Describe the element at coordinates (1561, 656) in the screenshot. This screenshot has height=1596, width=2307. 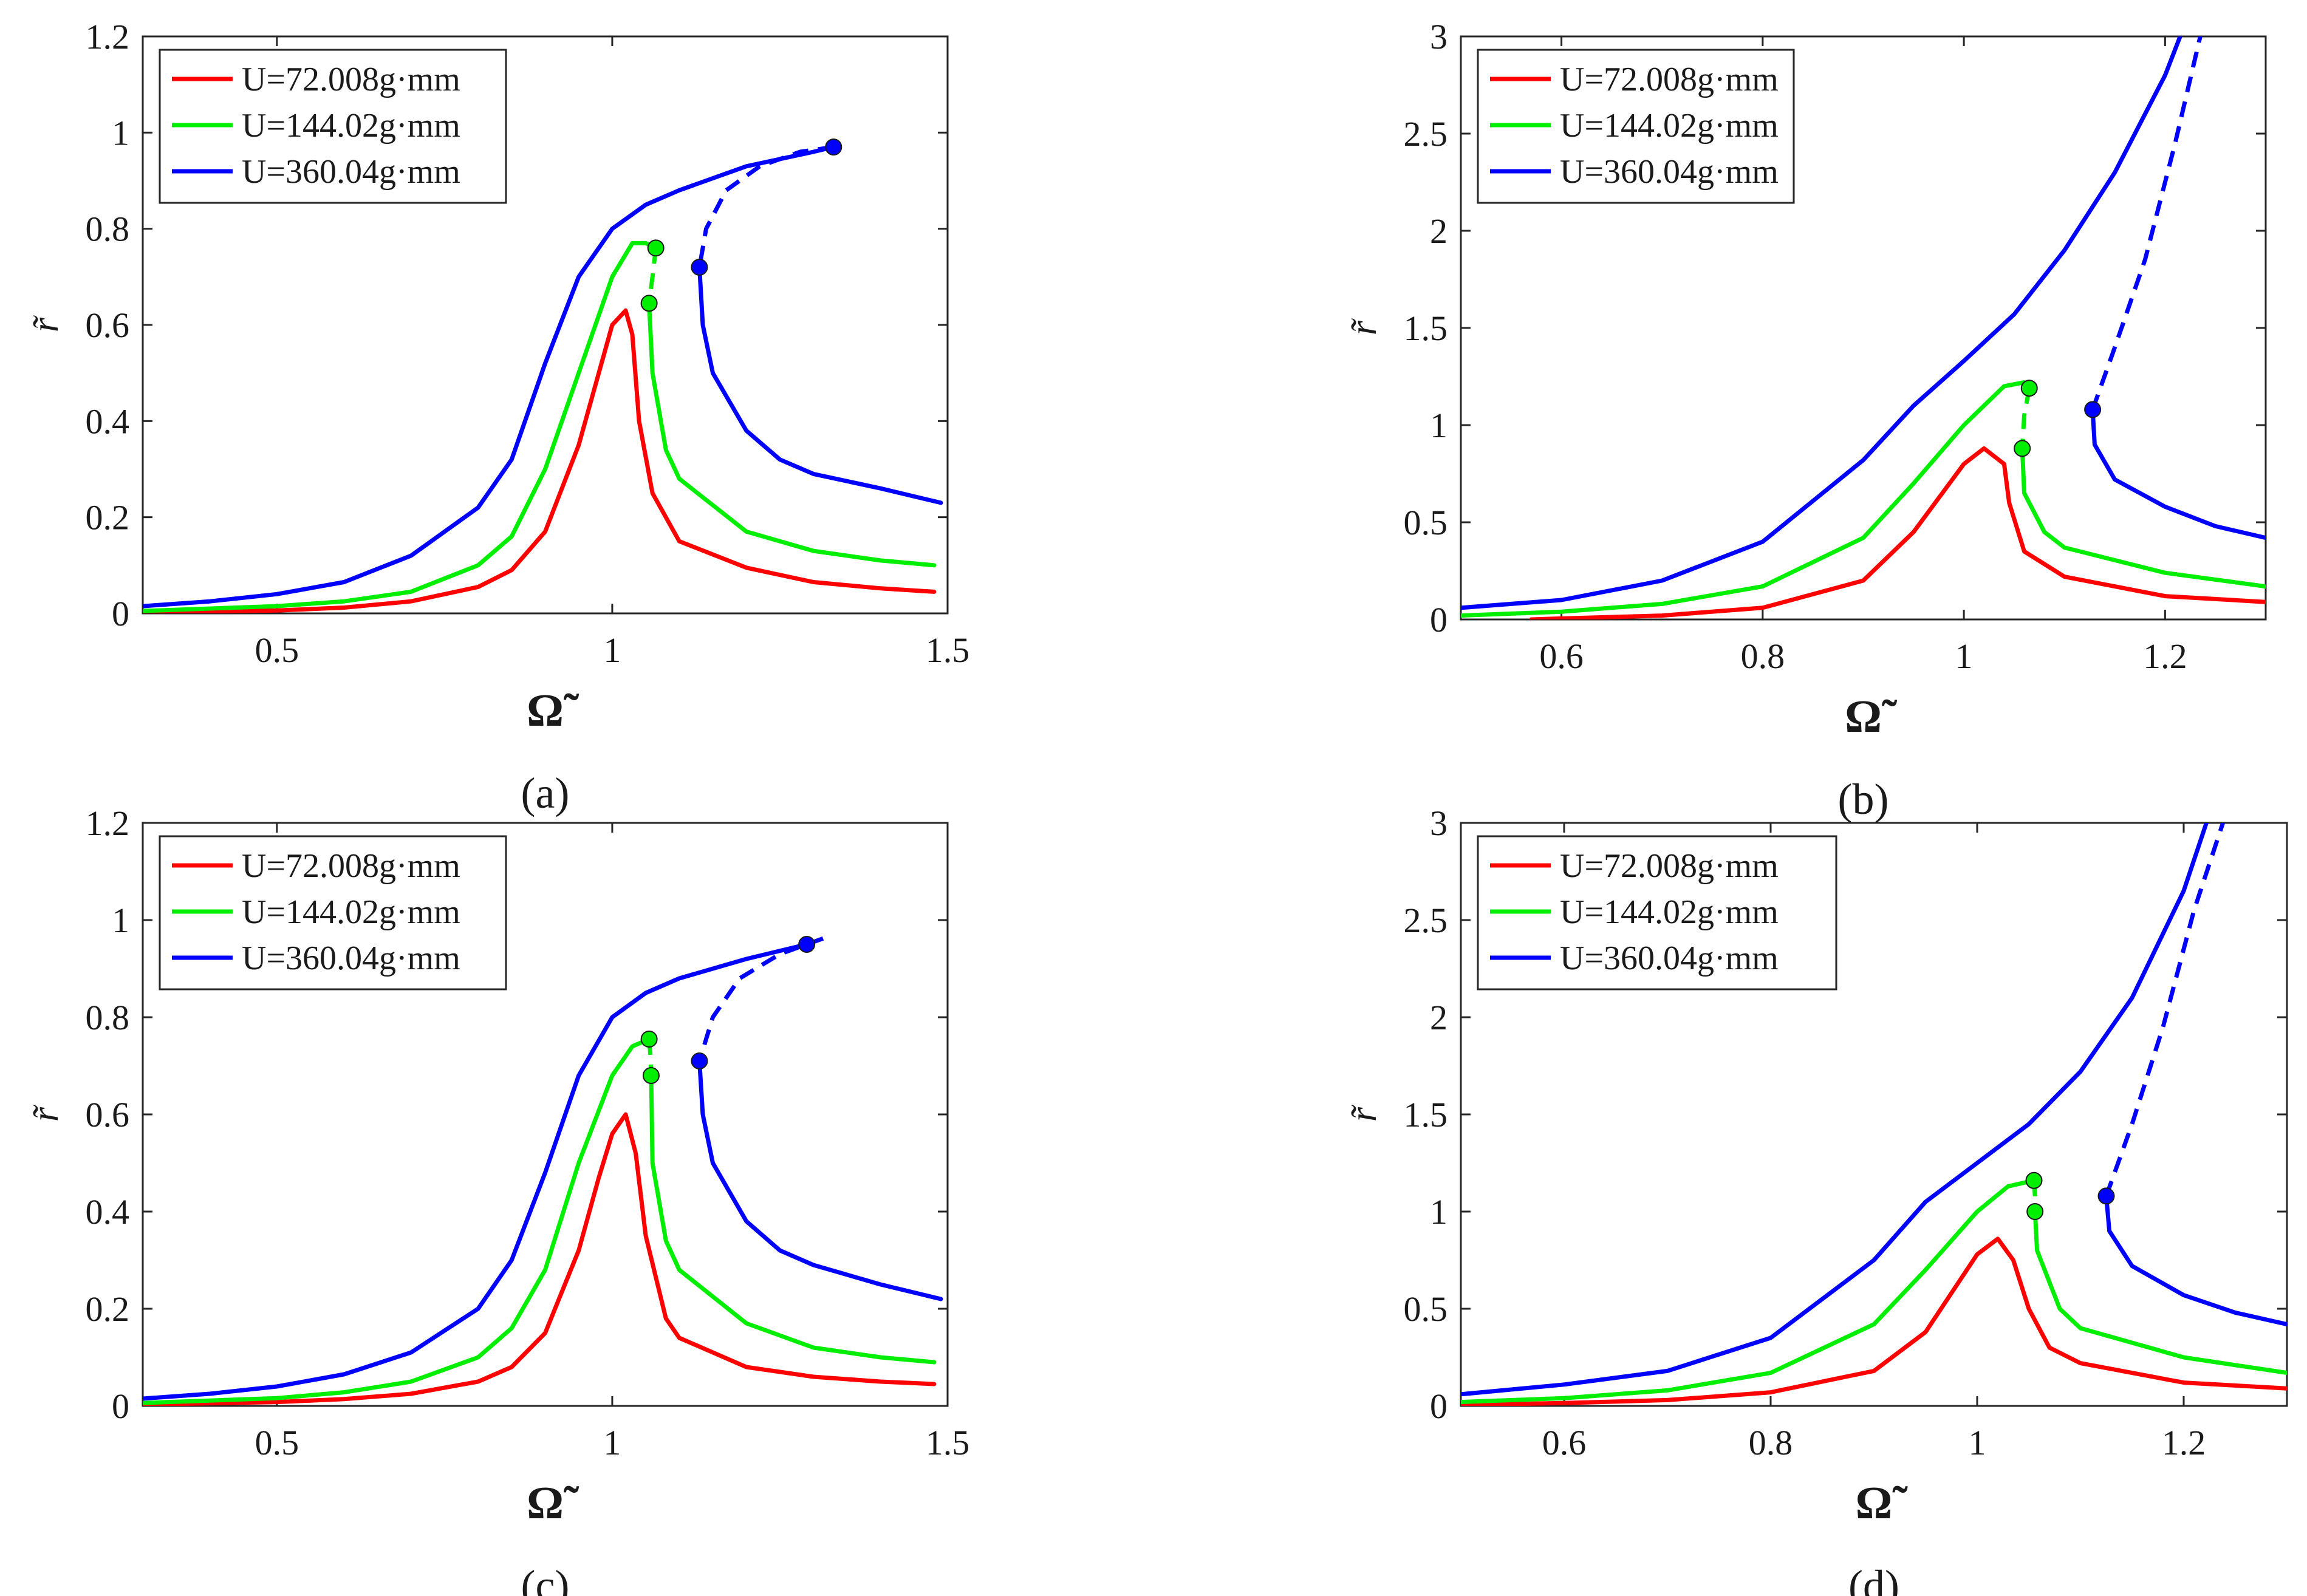
I see `x-tick-label: 0.6` at that location.